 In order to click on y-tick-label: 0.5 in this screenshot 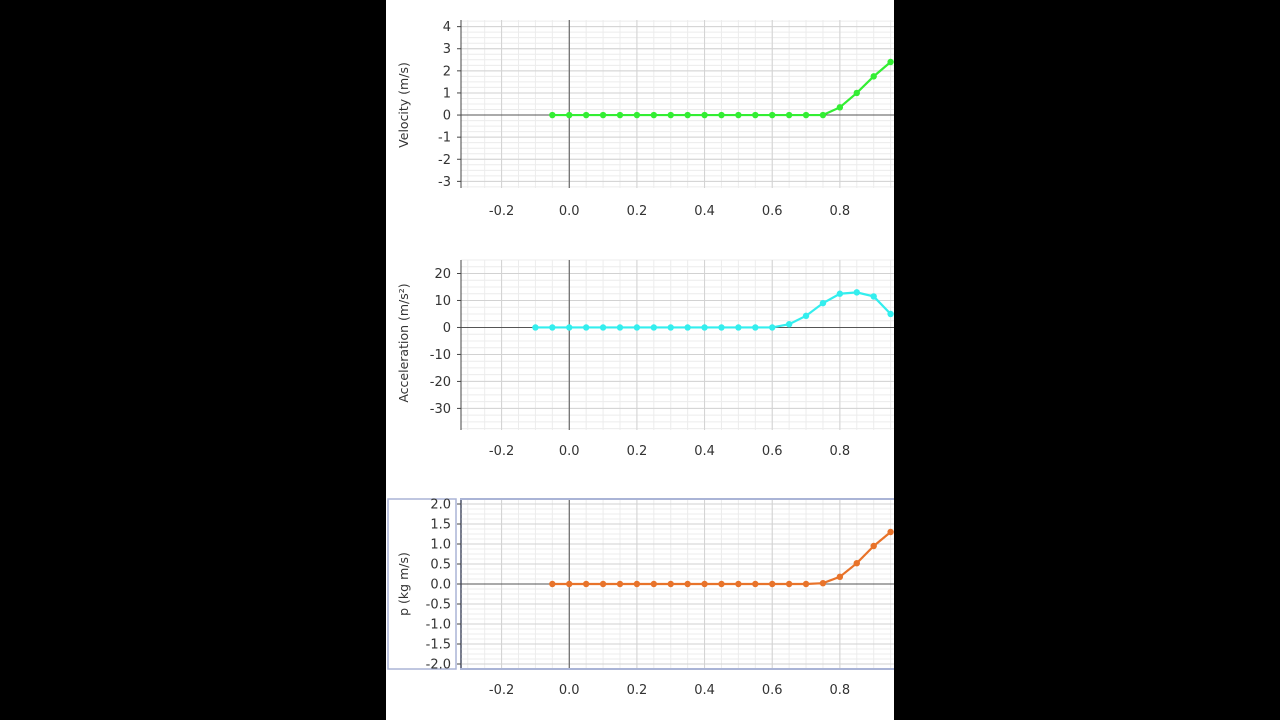, I will do `click(440, 565)`.